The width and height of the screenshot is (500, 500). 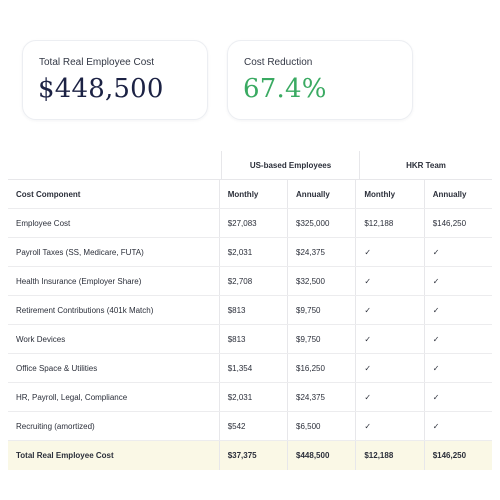 What do you see at coordinates (101, 89) in the screenshot?
I see `total-cost-value: $448,500` at bounding box center [101, 89].